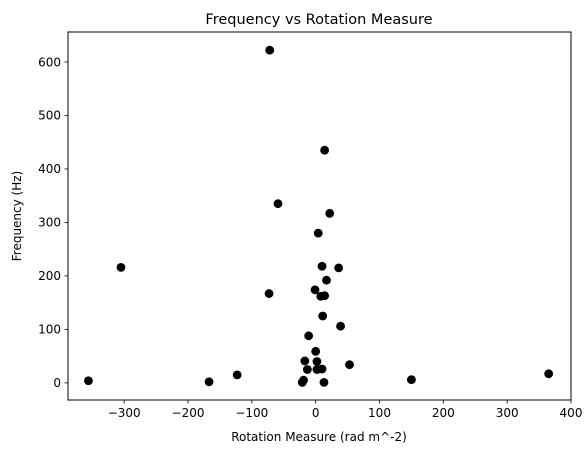 The height and width of the screenshot is (455, 584). What do you see at coordinates (49, 169) in the screenshot?
I see `y-tick-label: 400` at bounding box center [49, 169].